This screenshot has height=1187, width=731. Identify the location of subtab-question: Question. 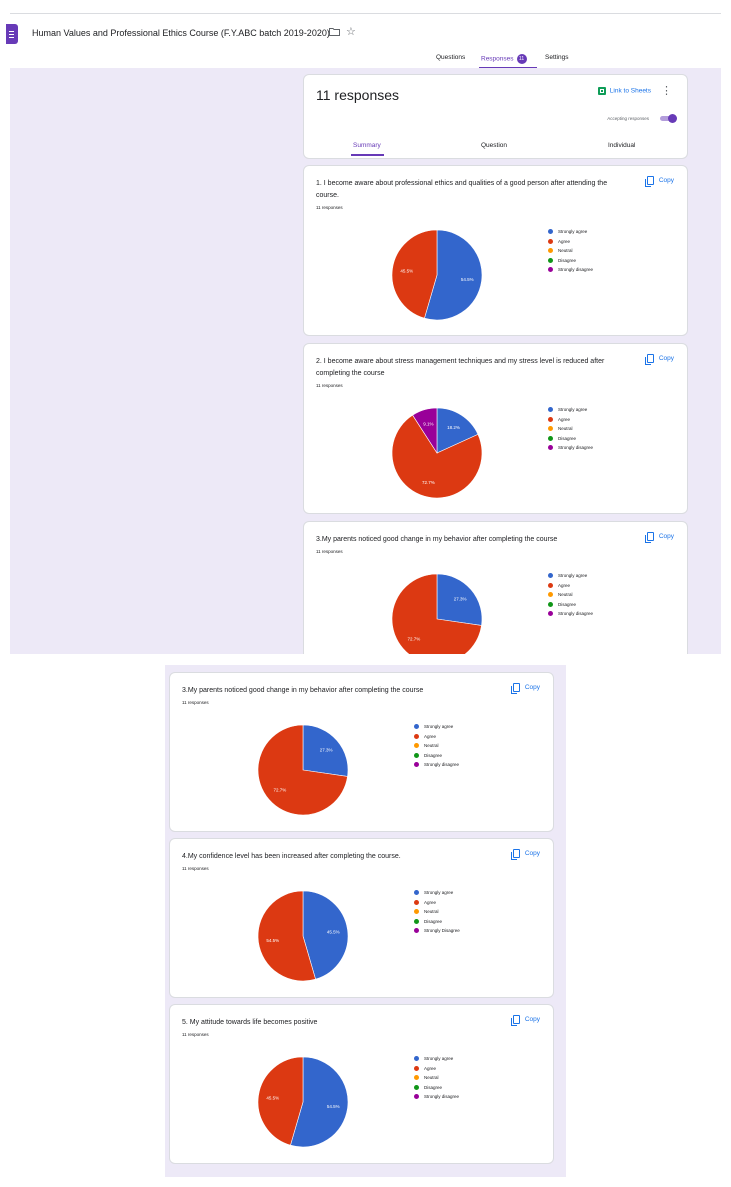
(494, 145).